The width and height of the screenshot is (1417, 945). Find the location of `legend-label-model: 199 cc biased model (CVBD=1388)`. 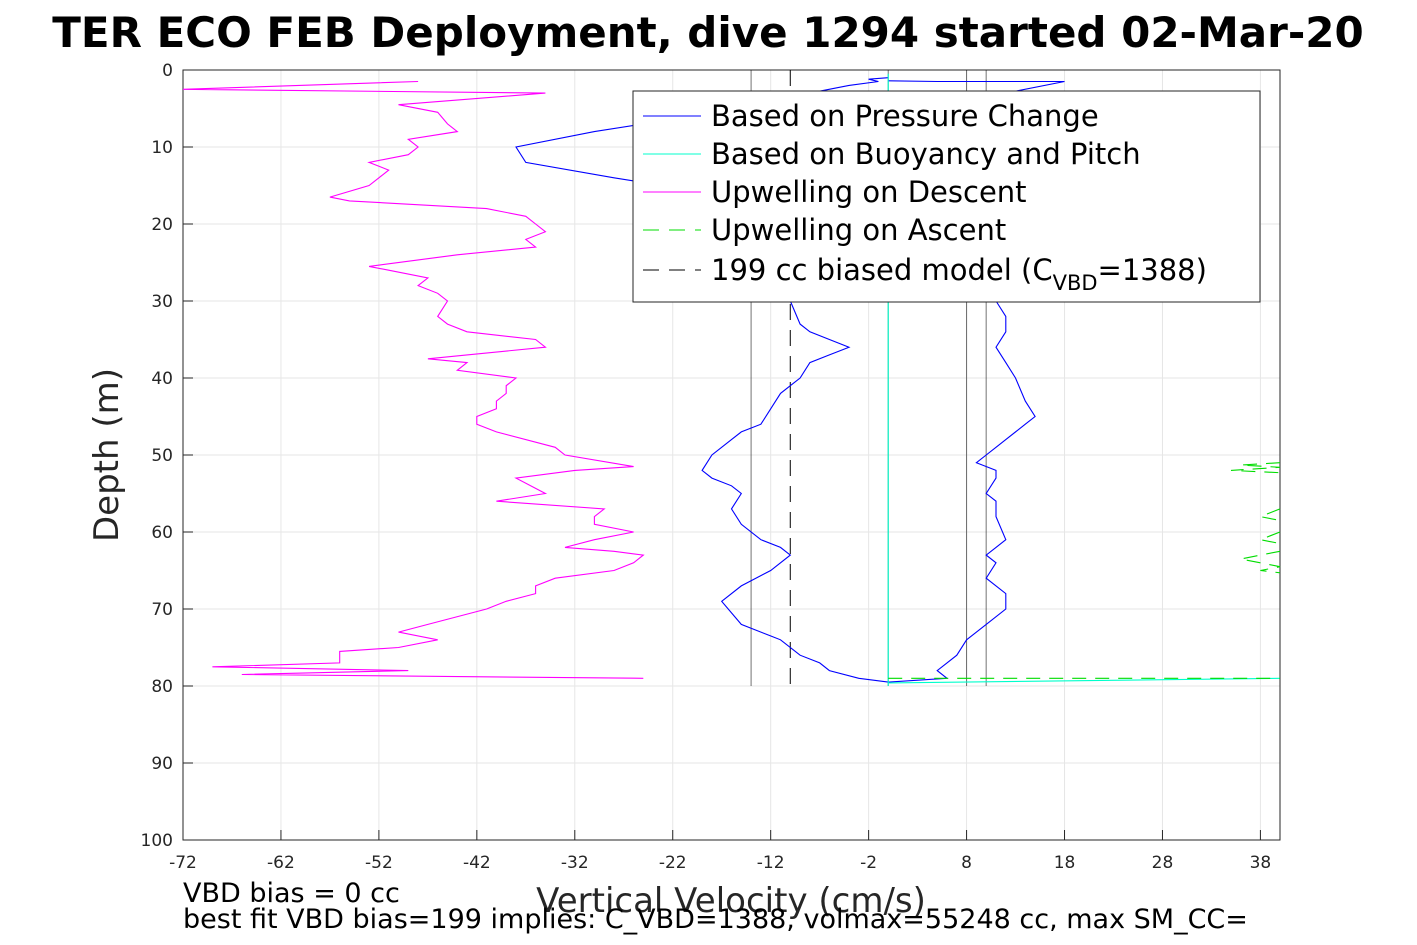

legend-label-model: 199 cc biased model (CVBD=1388) is located at coordinates (959, 274).